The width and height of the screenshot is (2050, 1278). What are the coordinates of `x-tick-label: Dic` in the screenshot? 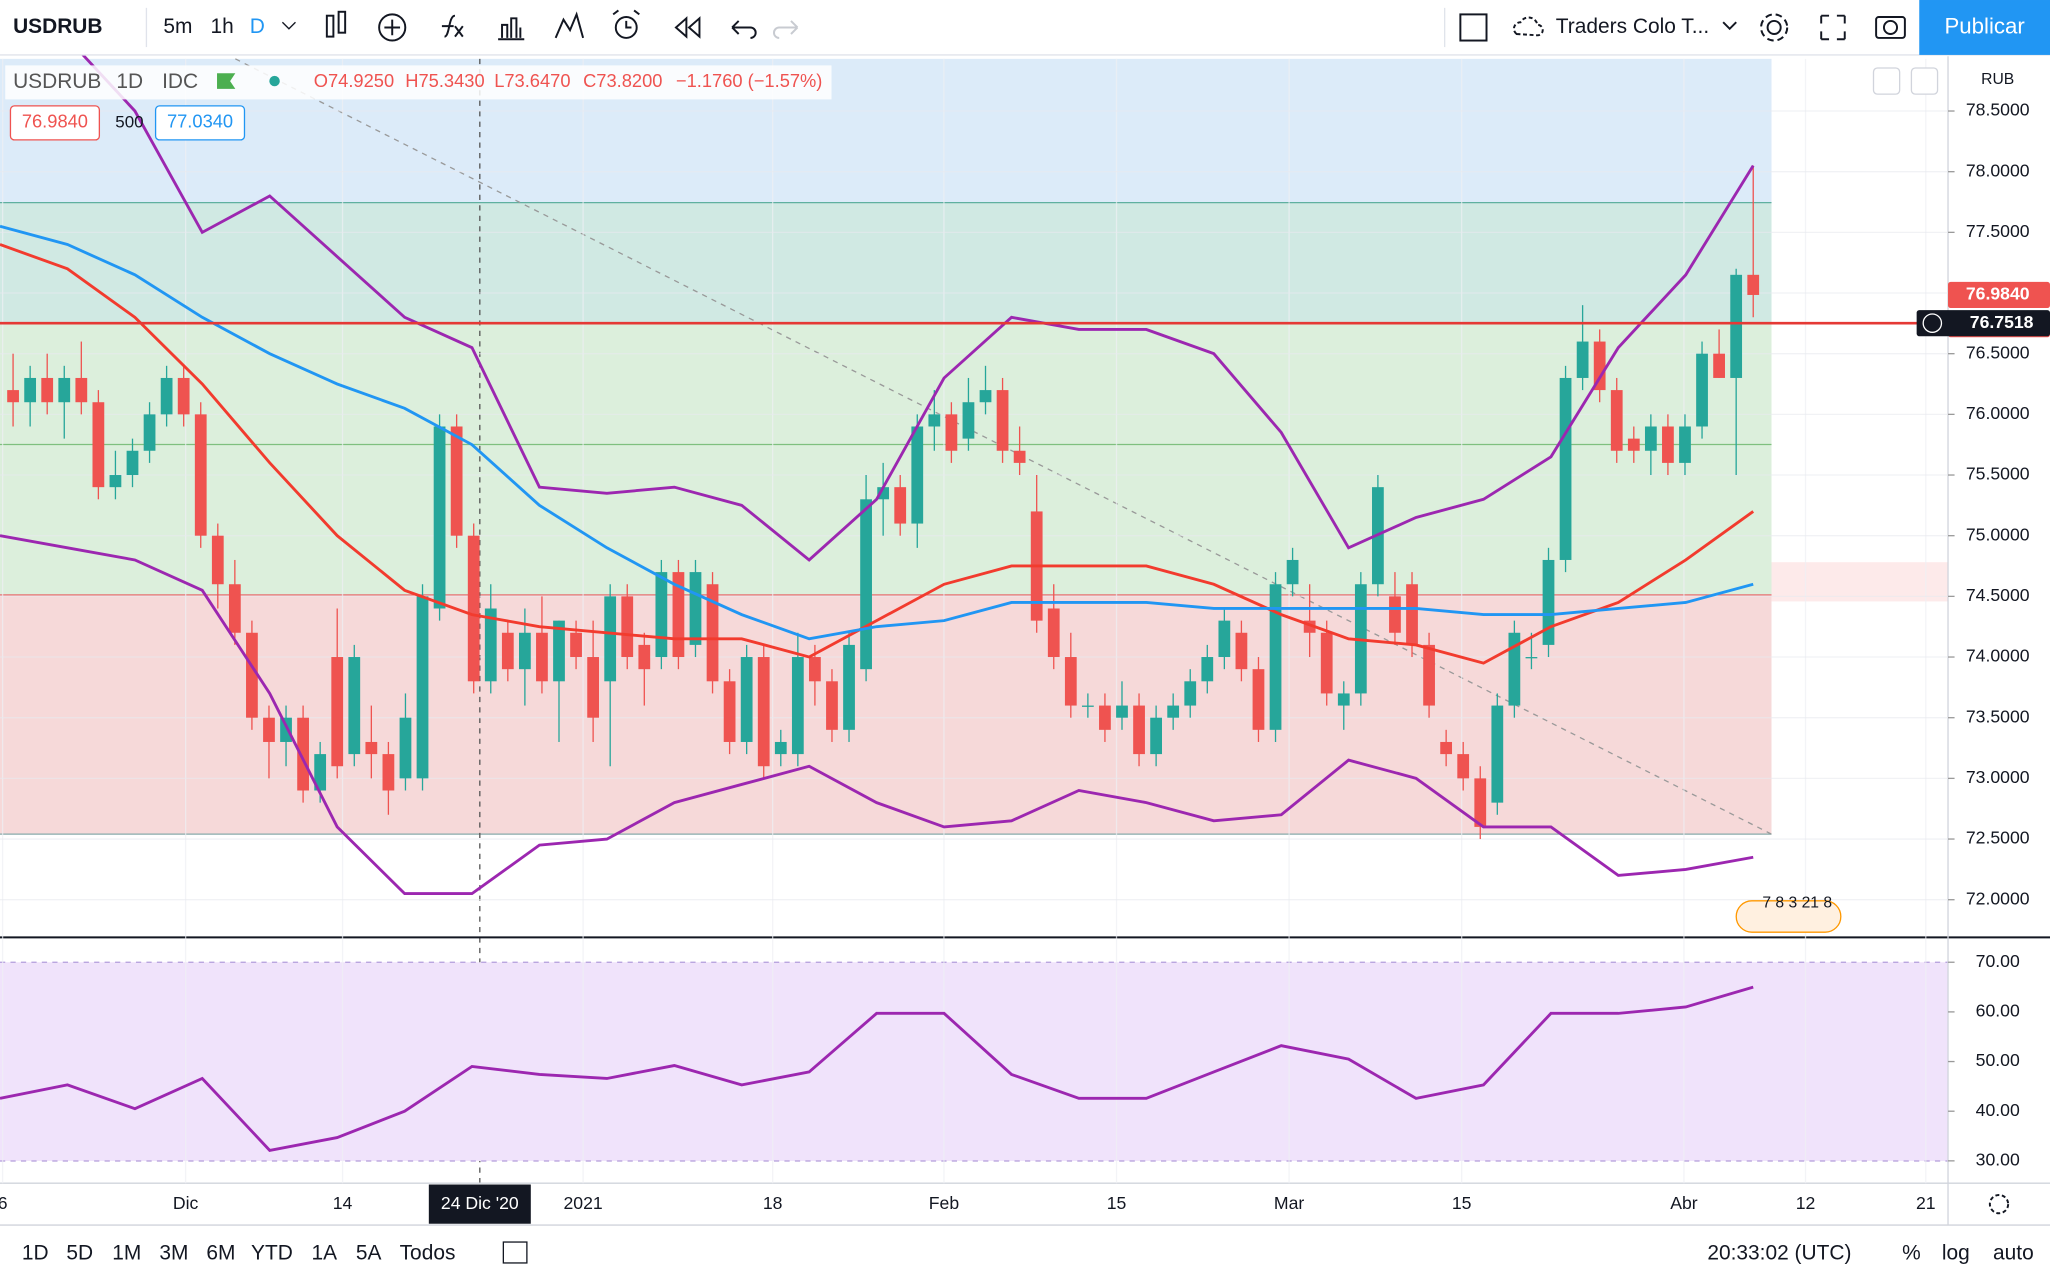 It's located at (186, 1203).